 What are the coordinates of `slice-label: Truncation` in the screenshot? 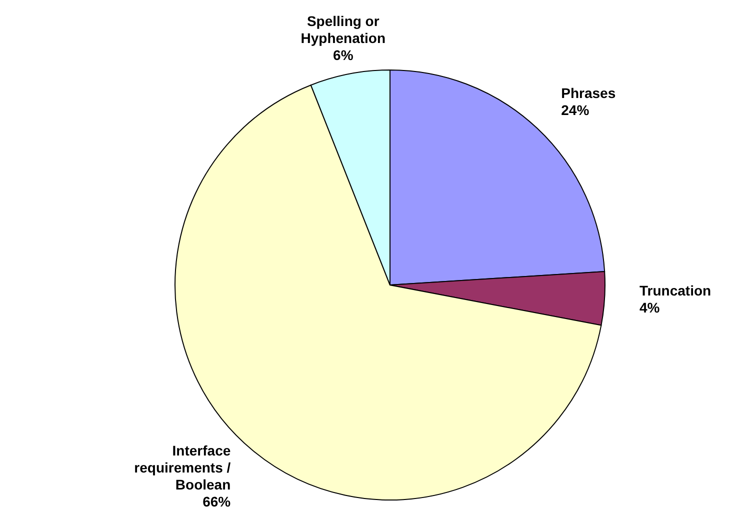 It's located at (676, 290).